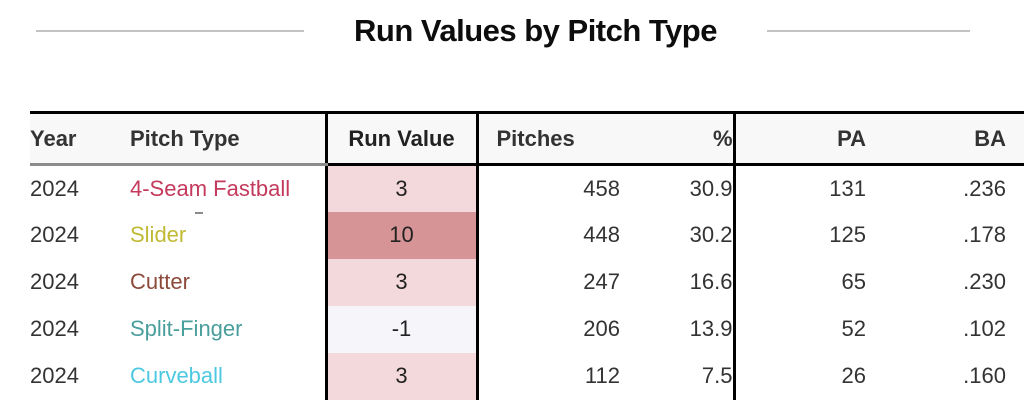  What do you see at coordinates (548, 138) in the screenshot?
I see `column-header-pitches: Pitches` at bounding box center [548, 138].